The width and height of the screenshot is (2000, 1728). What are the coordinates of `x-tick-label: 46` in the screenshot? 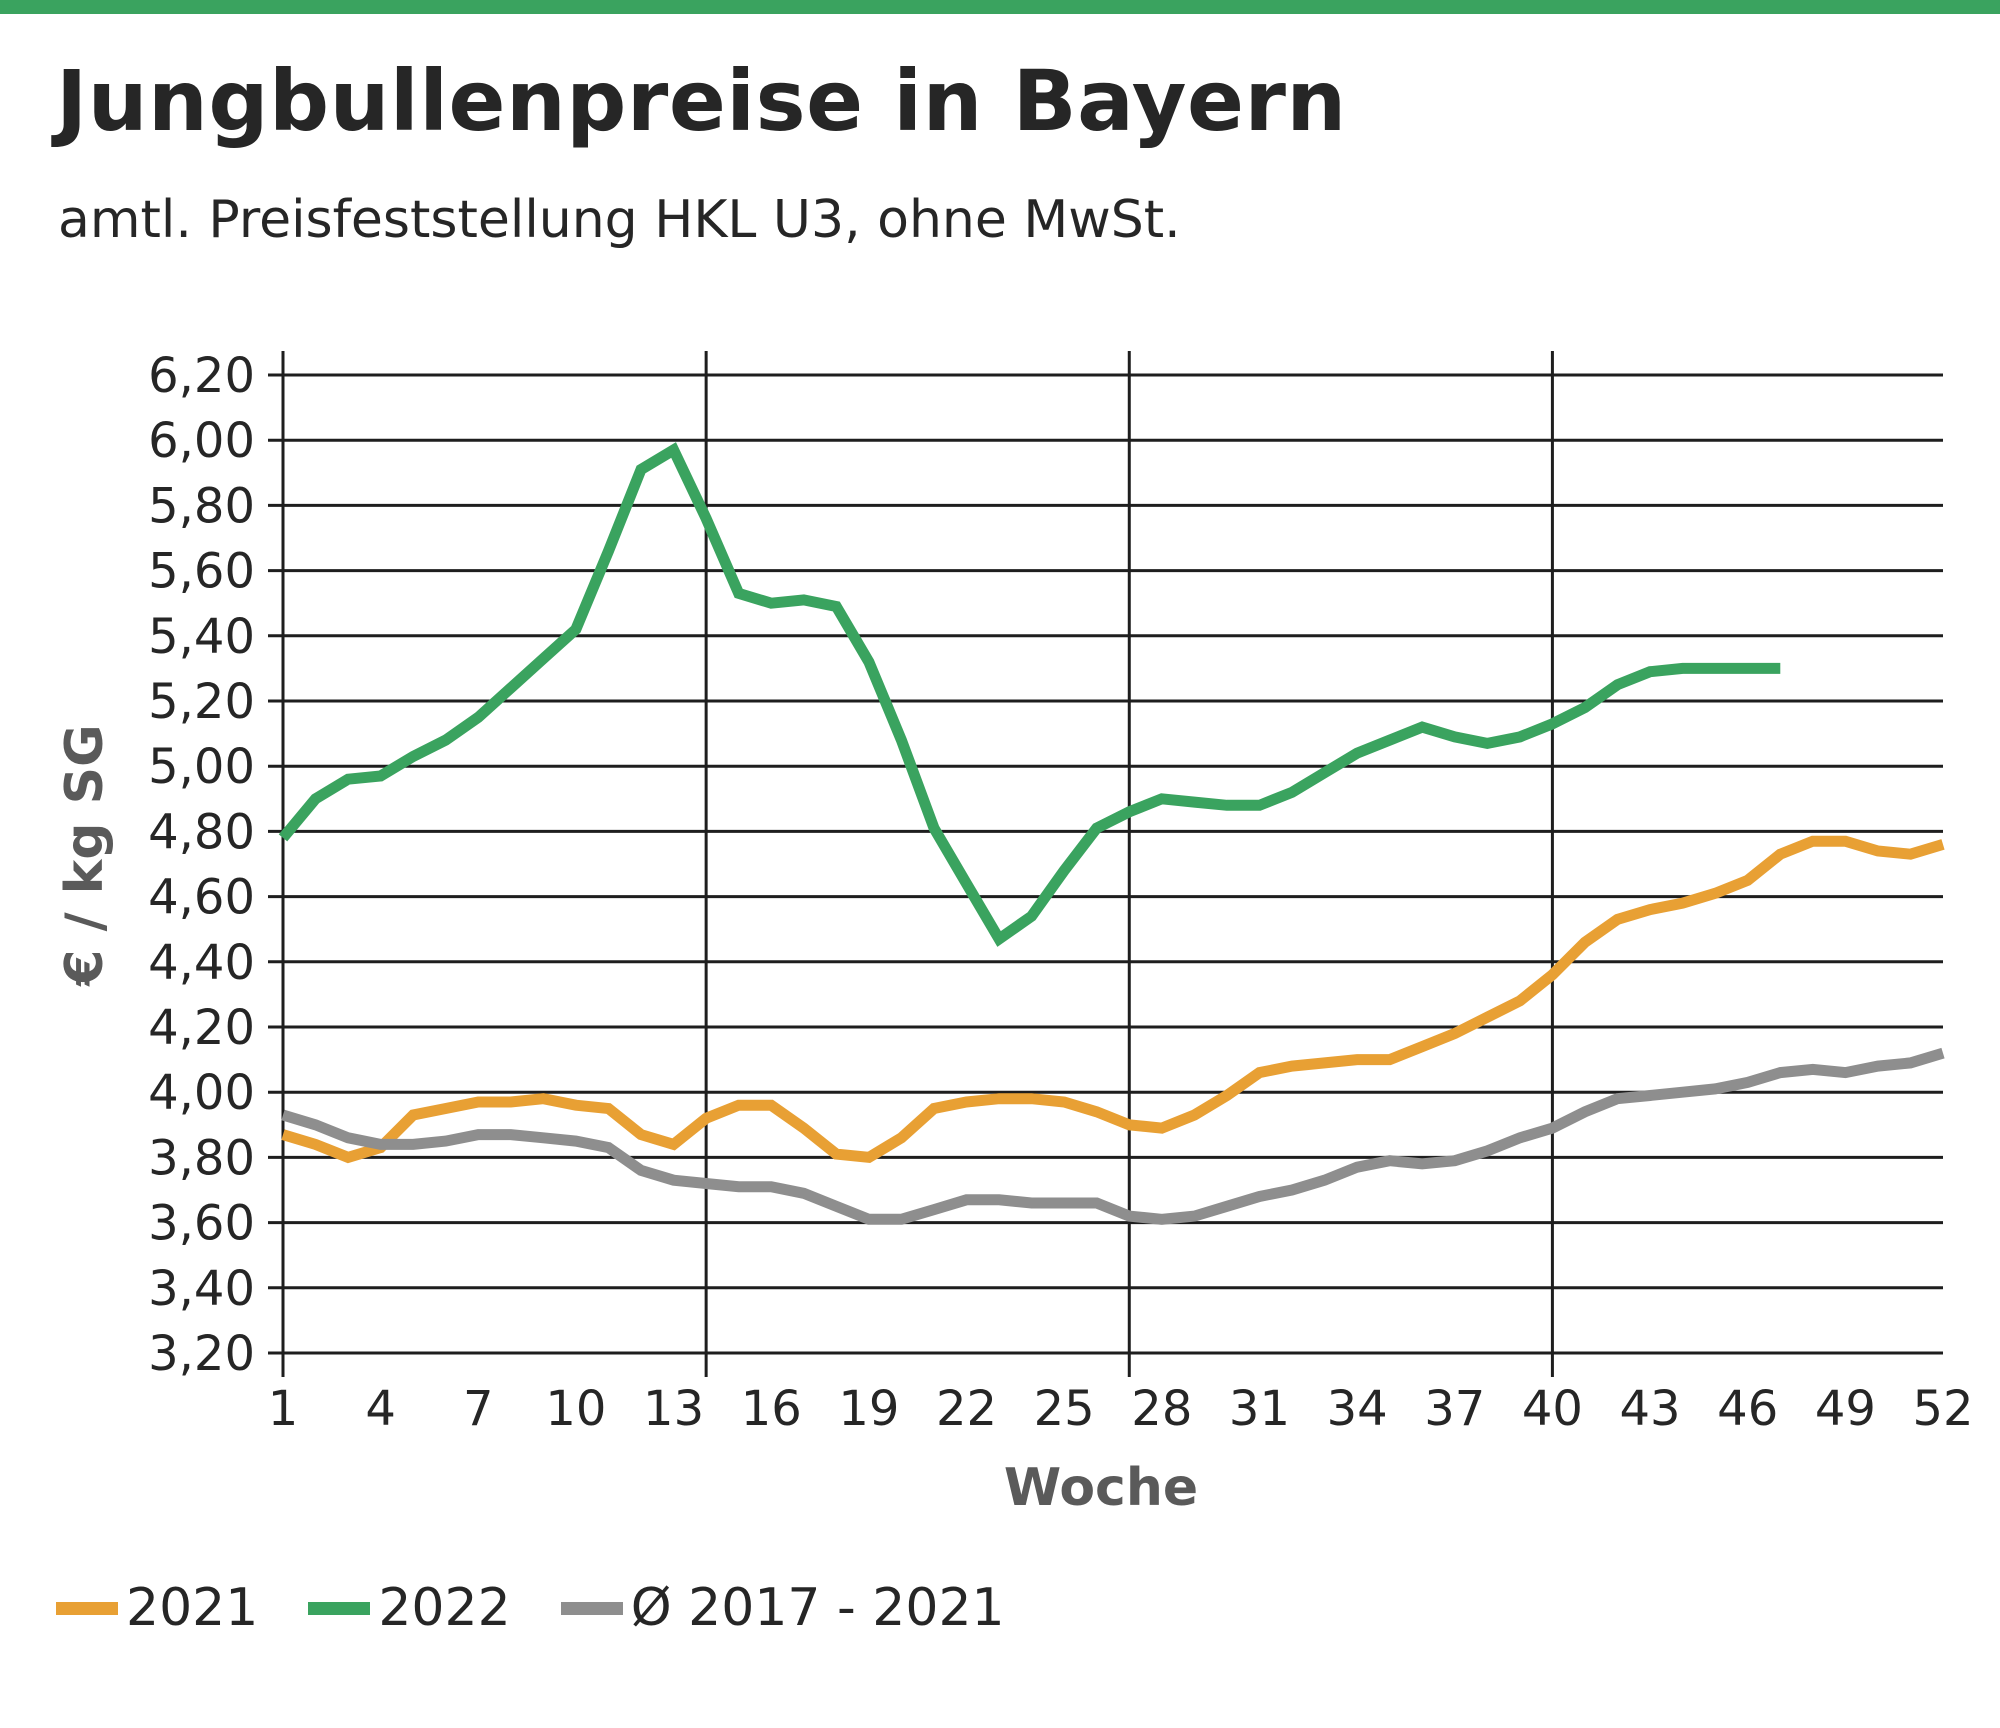 It's located at (1747, 1409).